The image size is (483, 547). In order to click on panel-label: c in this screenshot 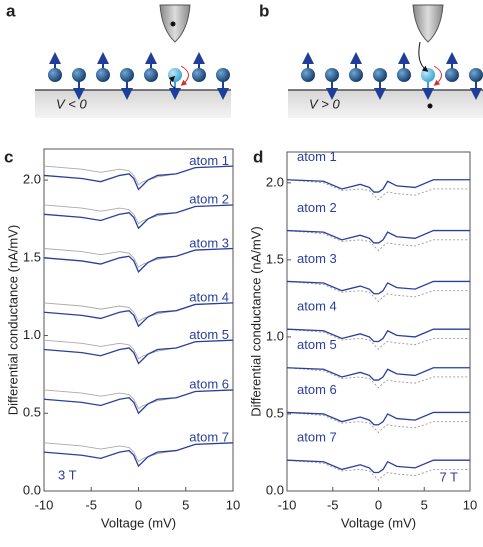, I will do `click(8, 156)`.